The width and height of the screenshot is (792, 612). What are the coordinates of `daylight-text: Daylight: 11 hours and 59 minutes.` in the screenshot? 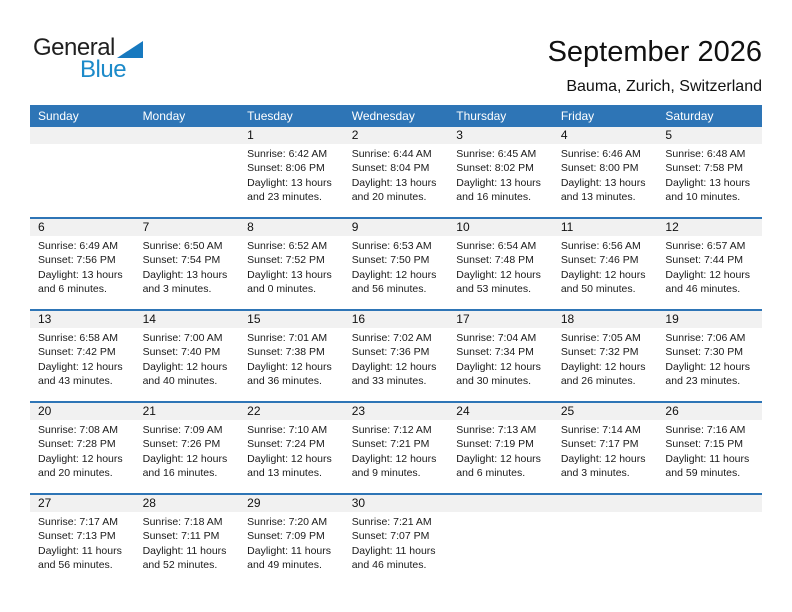 It's located at (707, 466).